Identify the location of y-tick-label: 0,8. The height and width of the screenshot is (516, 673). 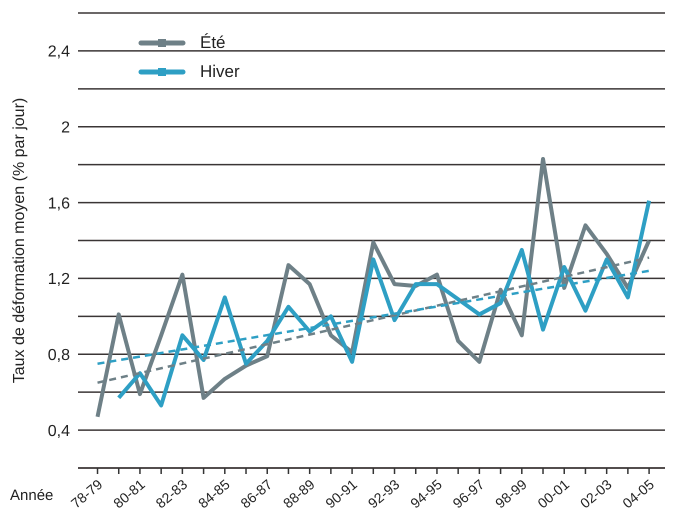
(59, 355).